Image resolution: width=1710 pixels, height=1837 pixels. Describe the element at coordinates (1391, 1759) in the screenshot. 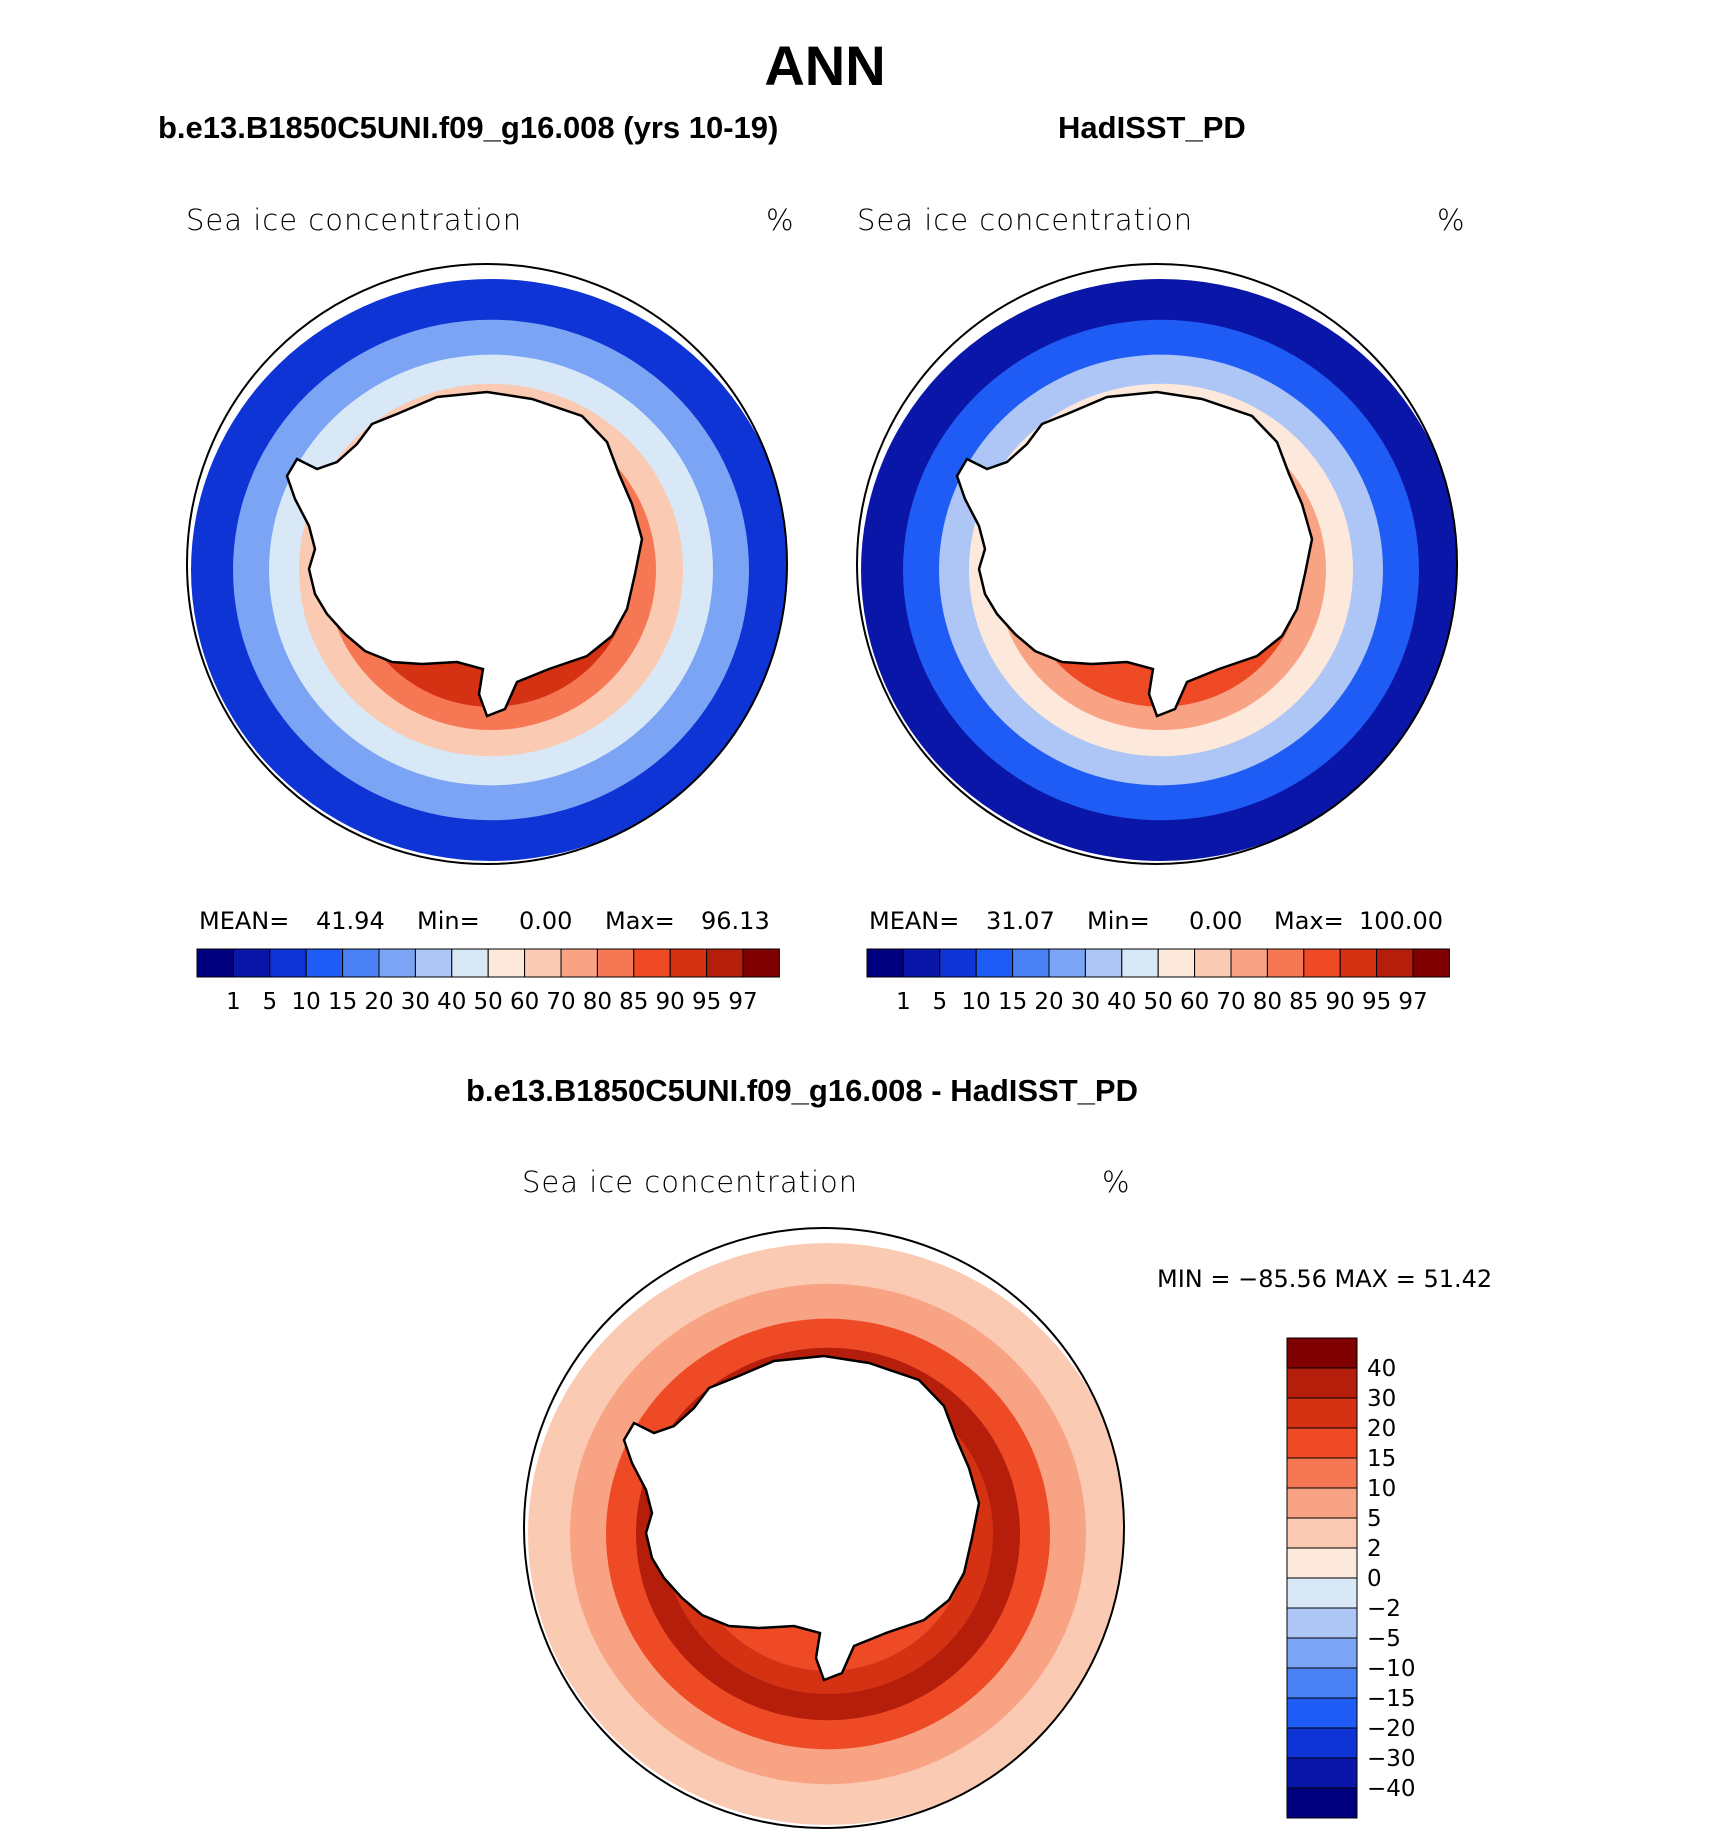

I see `colorbar-tick-label: −30` at that location.